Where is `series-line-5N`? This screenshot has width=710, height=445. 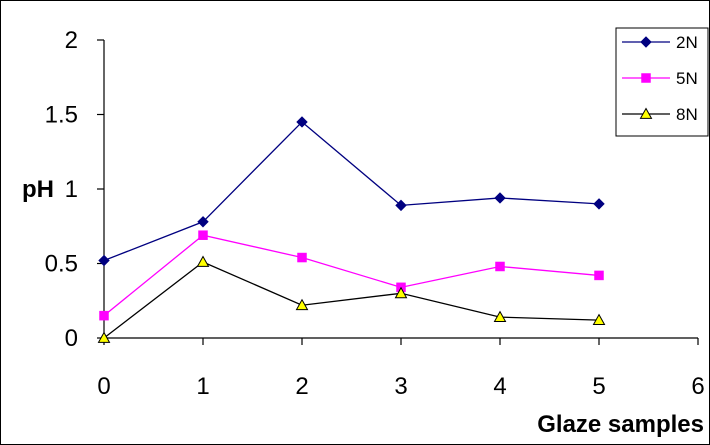 series-line-5N is located at coordinates (351, 275).